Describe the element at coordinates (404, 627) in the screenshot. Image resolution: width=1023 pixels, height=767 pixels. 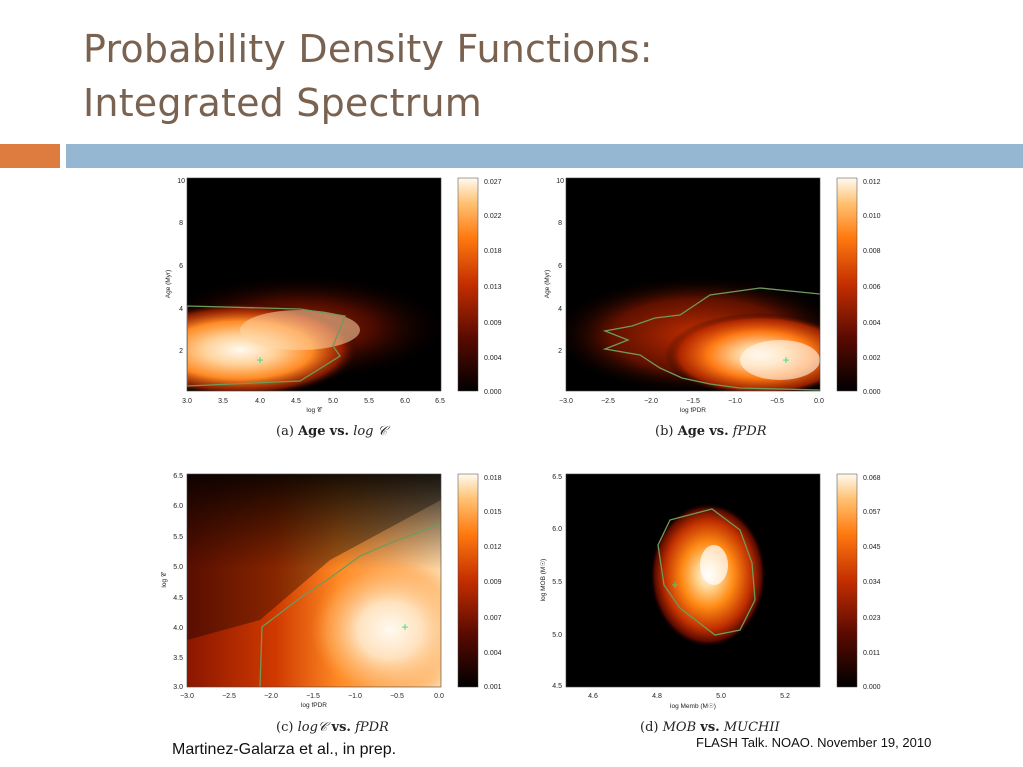
I see `panel-c-best-fit-marker: +` at that location.